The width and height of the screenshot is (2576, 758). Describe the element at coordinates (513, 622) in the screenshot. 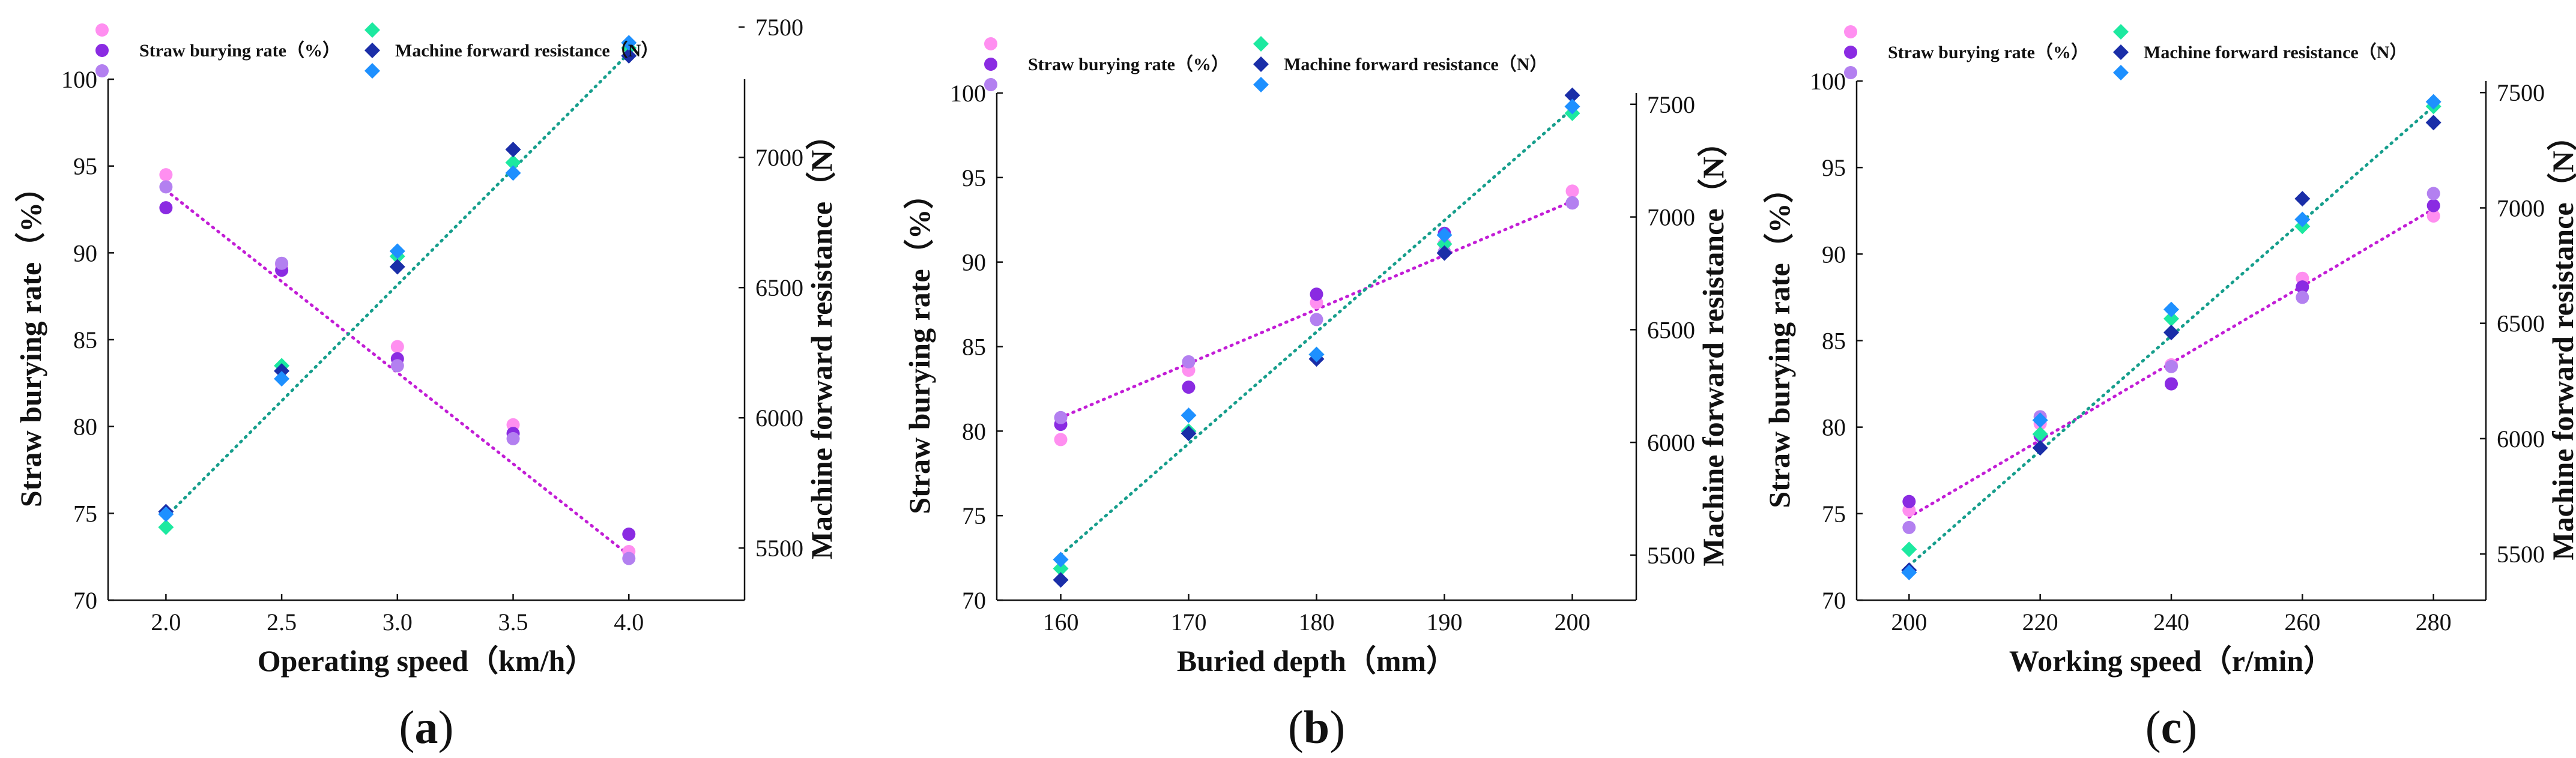

I see `x-tick-label: 3.5` at that location.